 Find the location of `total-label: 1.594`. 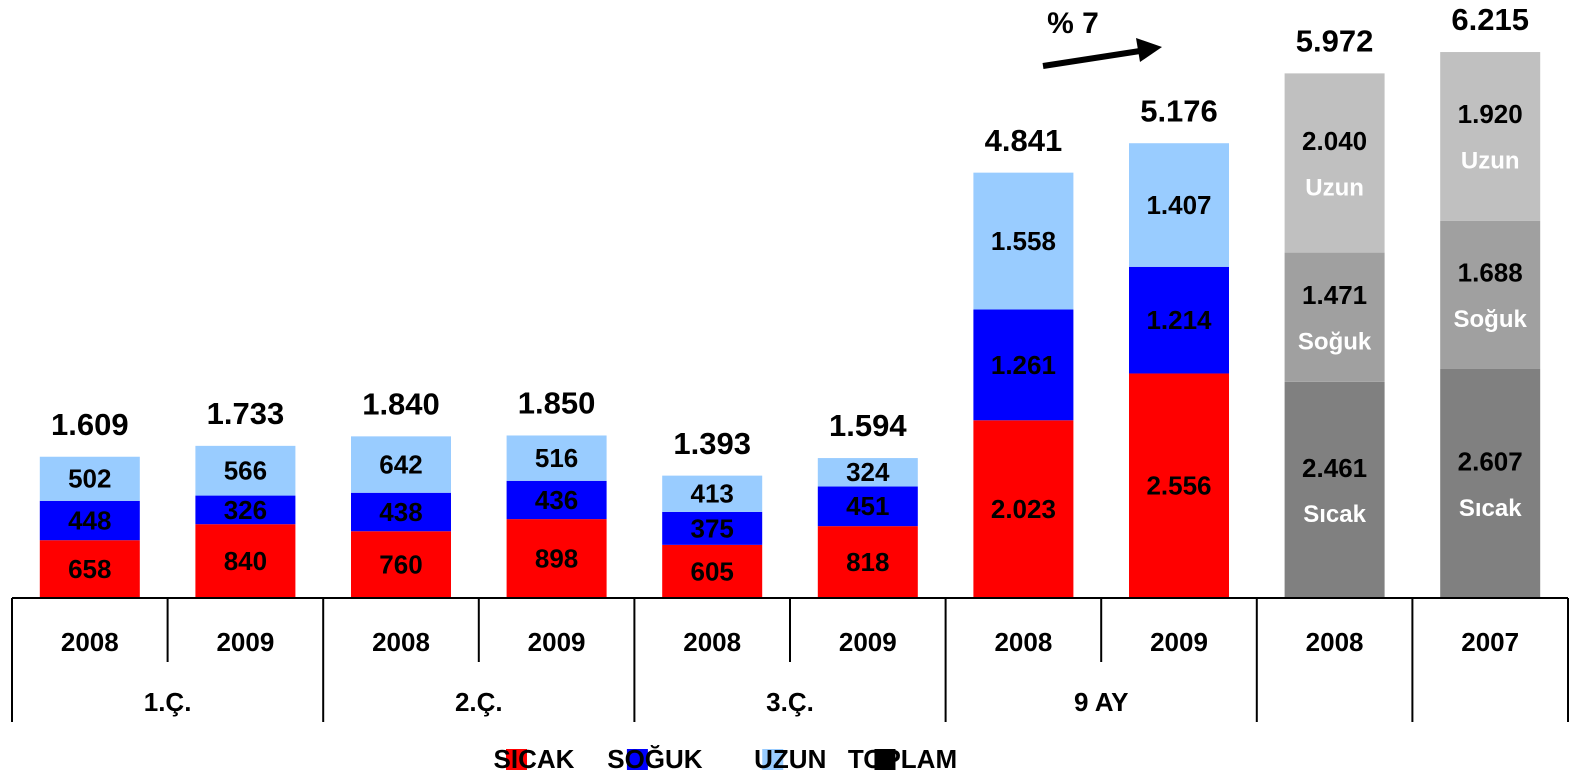

total-label: 1.594 is located at coordinates (868, 425).